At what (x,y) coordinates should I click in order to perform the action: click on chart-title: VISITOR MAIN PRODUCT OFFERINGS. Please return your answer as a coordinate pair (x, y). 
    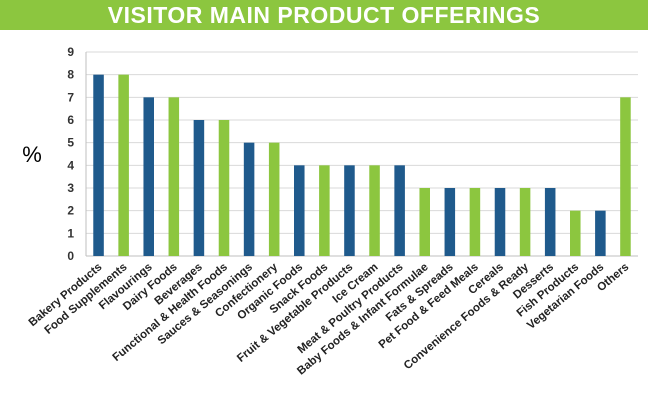
    Looking at the image, I should click on (324, 14).